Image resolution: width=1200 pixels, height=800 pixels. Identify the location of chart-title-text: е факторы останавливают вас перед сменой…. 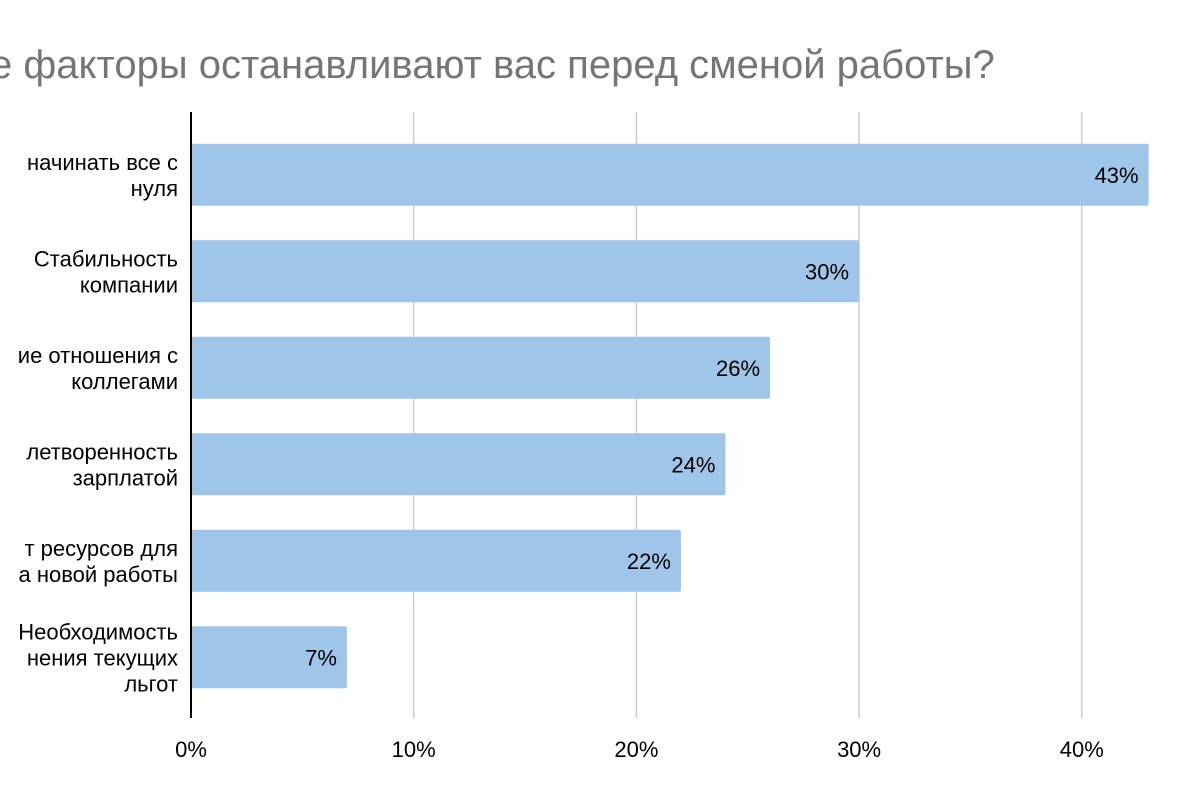
(497, 65).